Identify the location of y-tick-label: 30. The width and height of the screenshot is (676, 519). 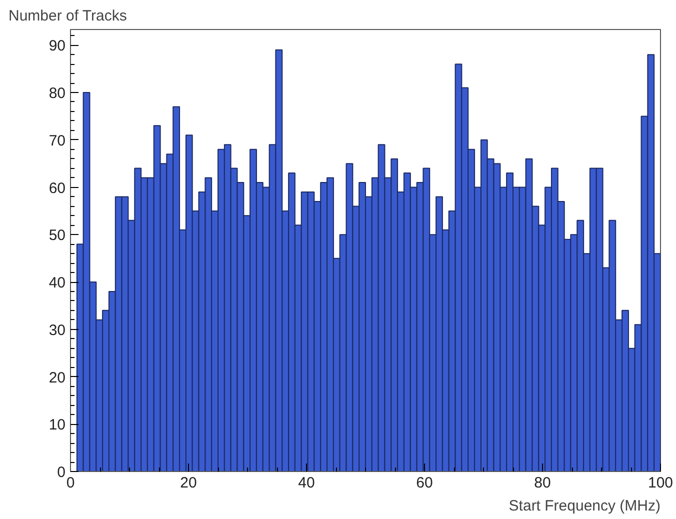
(57, 330).